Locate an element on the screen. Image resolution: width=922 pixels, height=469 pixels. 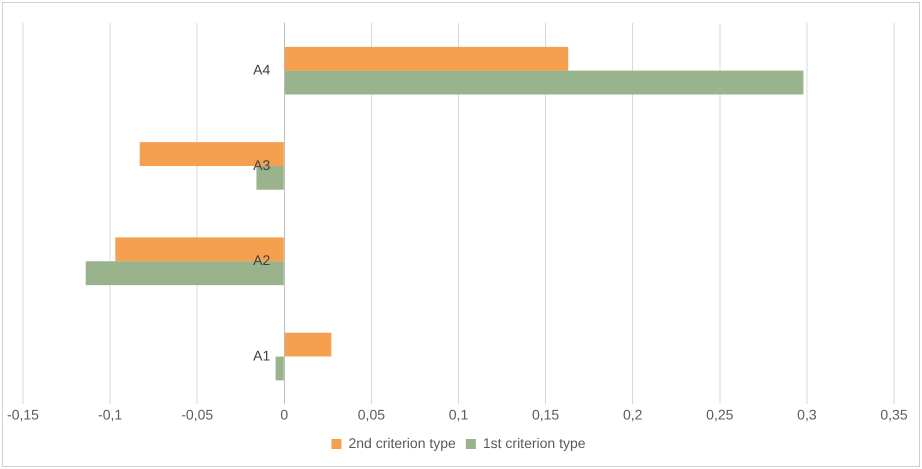
x-tick-label: -0,1 is located at coordinates (110, 414).